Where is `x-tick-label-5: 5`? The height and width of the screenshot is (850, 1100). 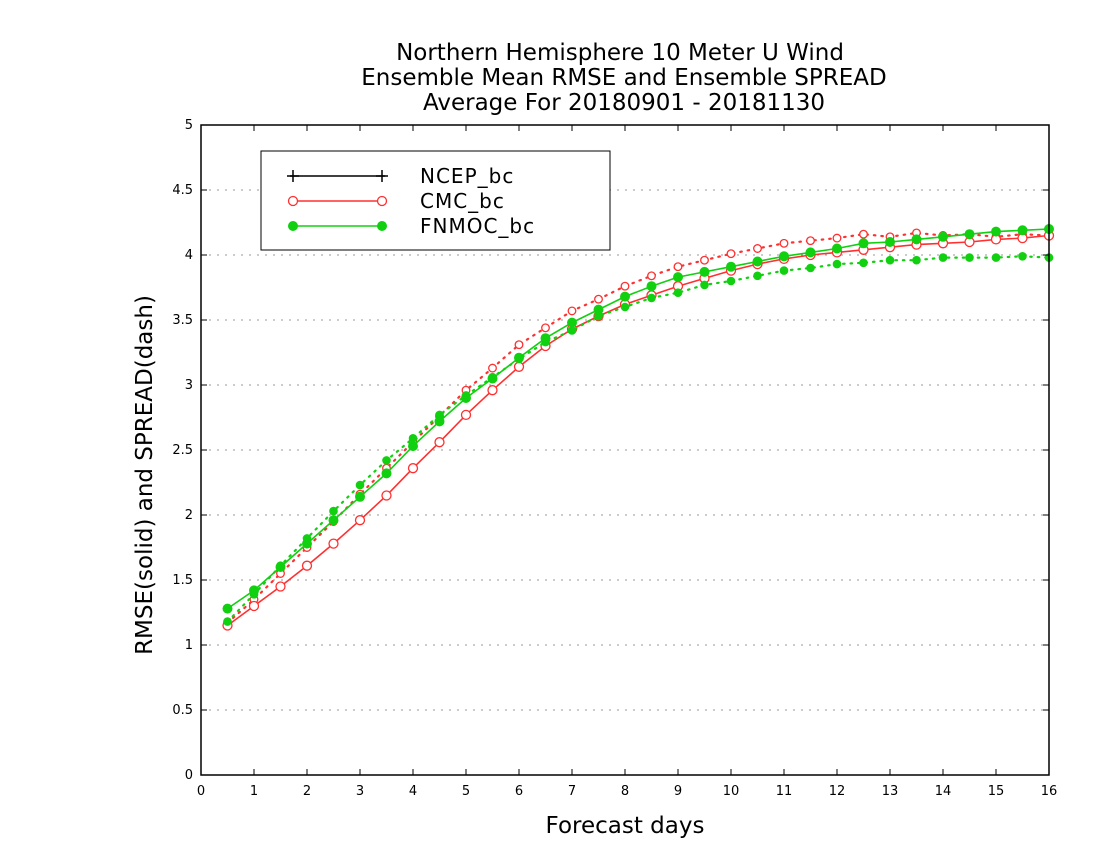 x-tick-label-5: 5 is located at coordinates (466, 791).